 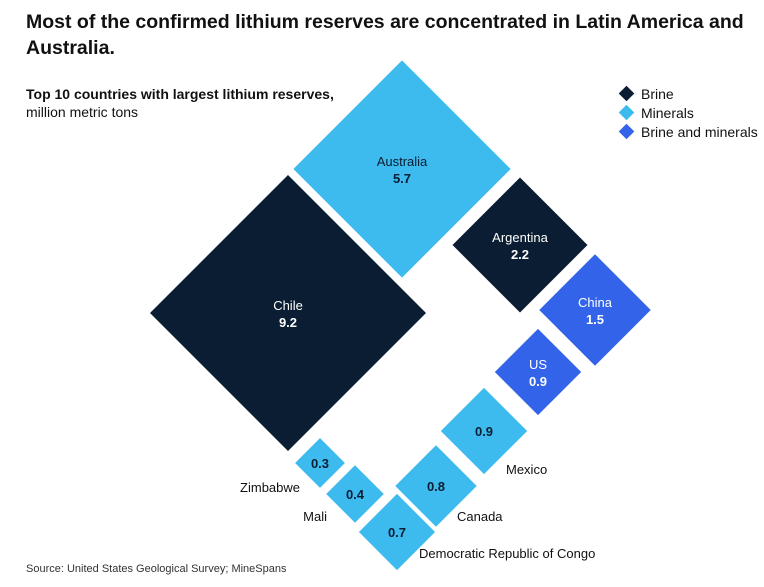 I want to click on label-argentina: Argentina, so click(x=520, y=237).